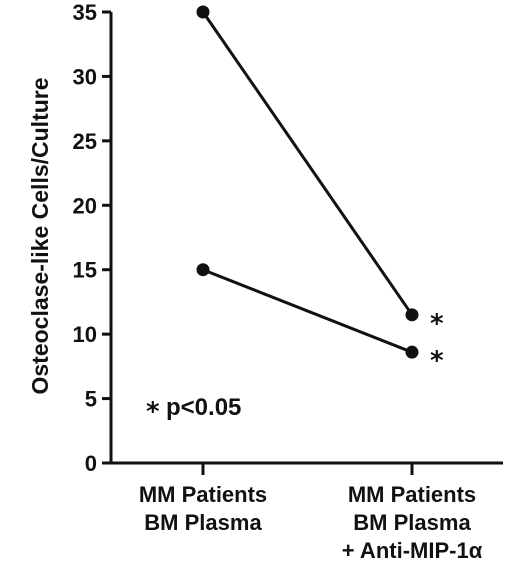 This screenshot has height=573, width=520. Describe the element at coordinates (85, 270) in the screenshot. I see `y-tick-label: 15` at that location.